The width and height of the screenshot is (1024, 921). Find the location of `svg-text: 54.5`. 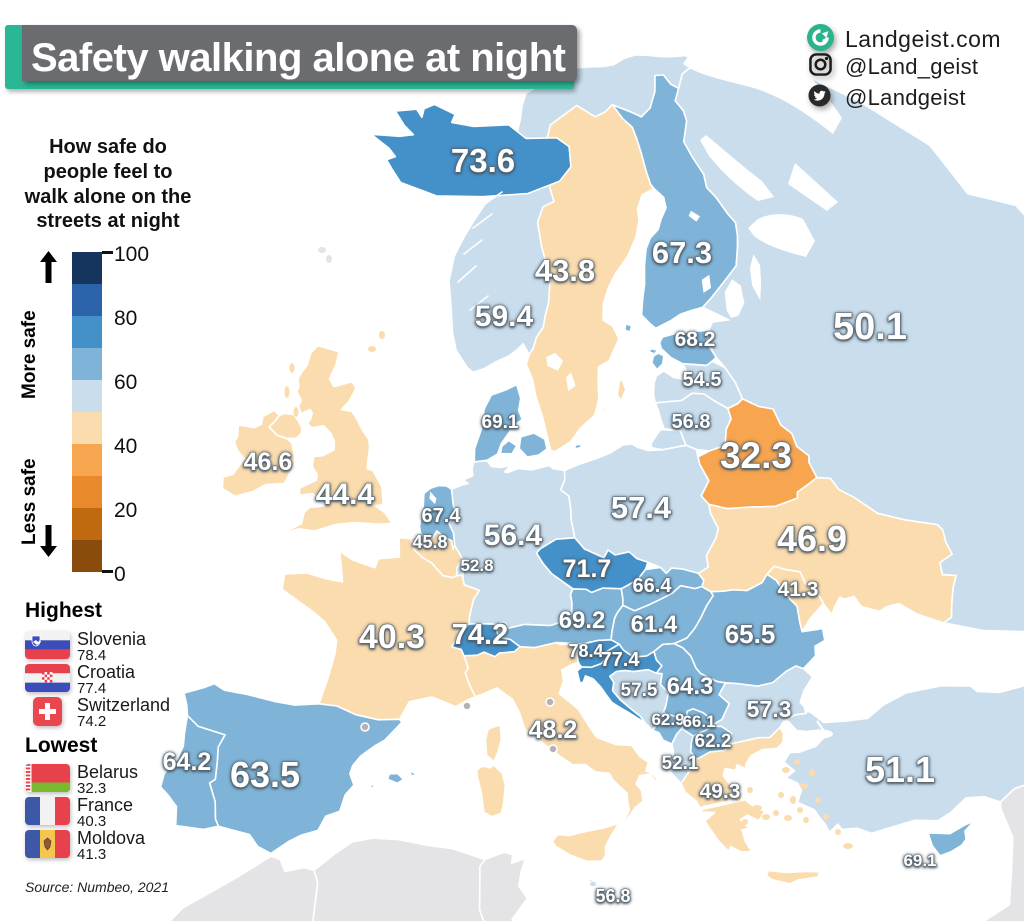

svg-text: 54.5 is located at coordinates (702, 380).